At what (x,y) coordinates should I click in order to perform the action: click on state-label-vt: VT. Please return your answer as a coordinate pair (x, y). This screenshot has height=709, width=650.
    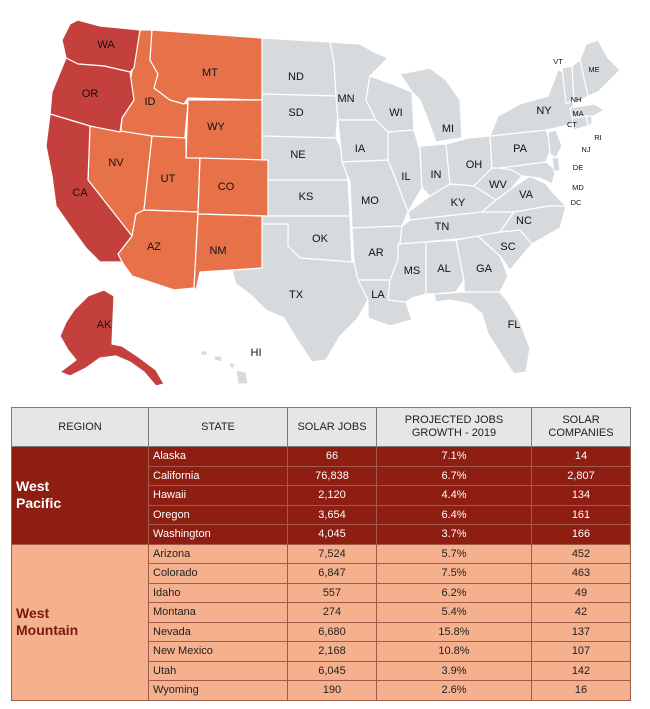
    Looking at the image, I should click on (558, 61).